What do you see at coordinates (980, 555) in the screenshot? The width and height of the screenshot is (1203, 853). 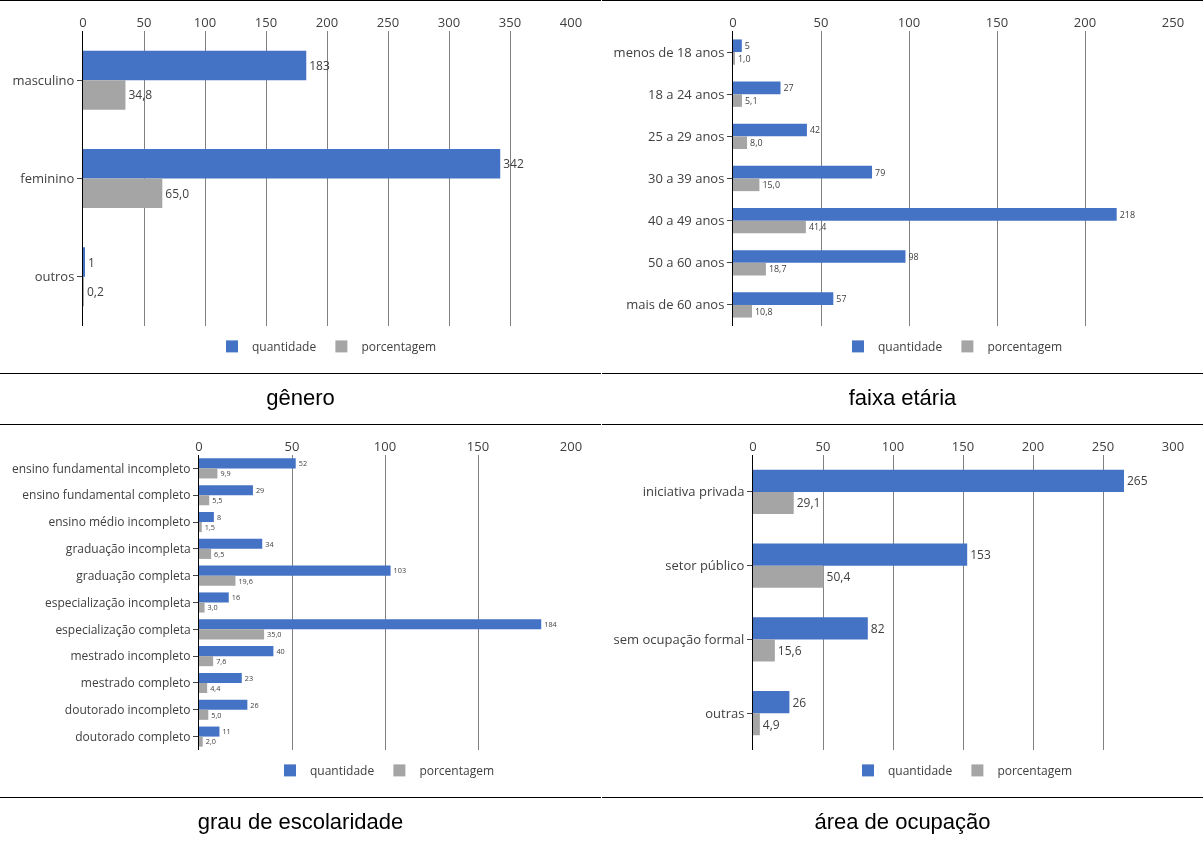 I see `data-label: 153` at bounding box center [980, 555].